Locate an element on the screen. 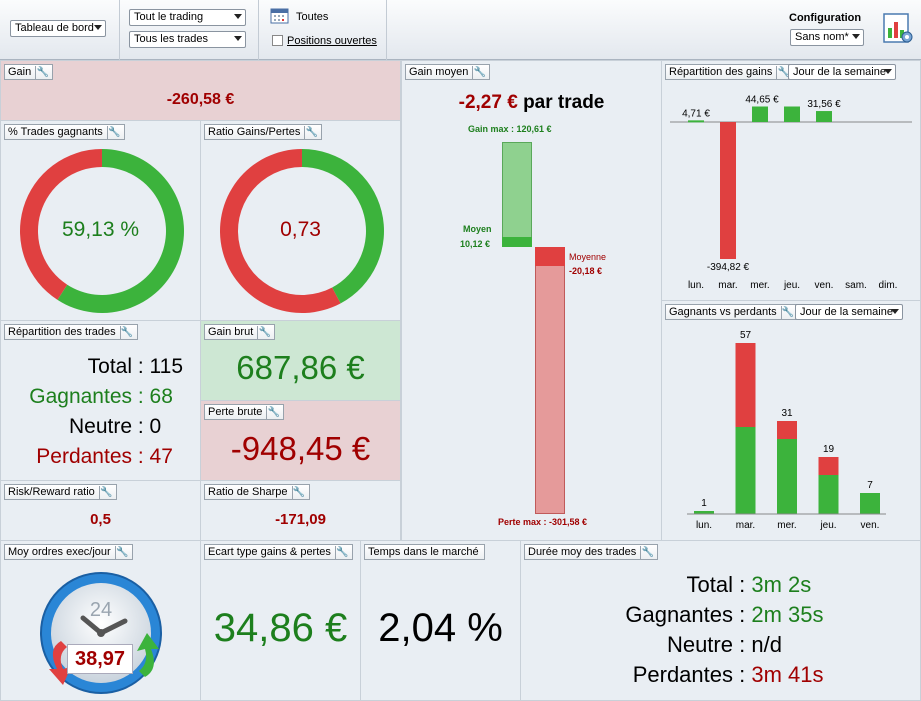 This screenshot has height=701, width=921. duration-neutral-row: Neutre : n/d is located at coordinates (720, 645).